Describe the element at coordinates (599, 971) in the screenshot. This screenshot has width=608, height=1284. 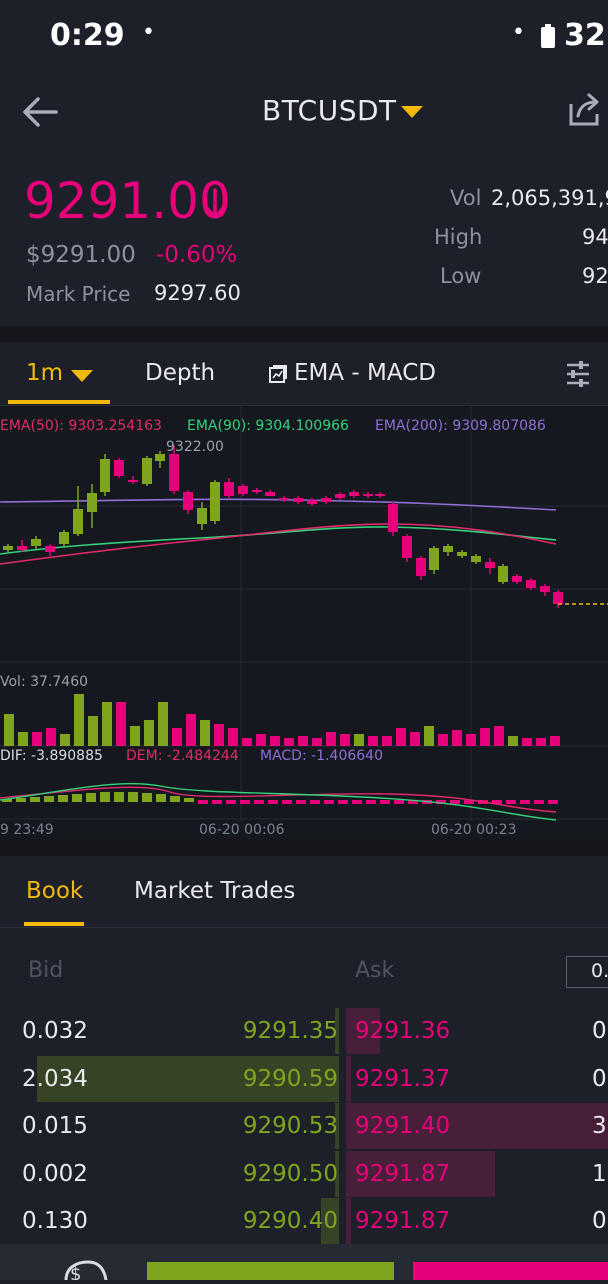
I see `precision-value: 0.` at that location.